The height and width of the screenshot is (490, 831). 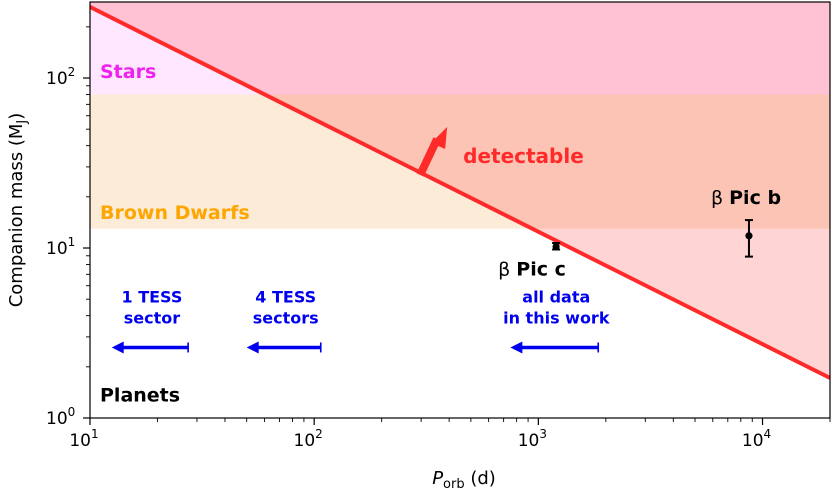 I want to click on baseline-label-line: 1 TESS, so click(x=151, y=296).